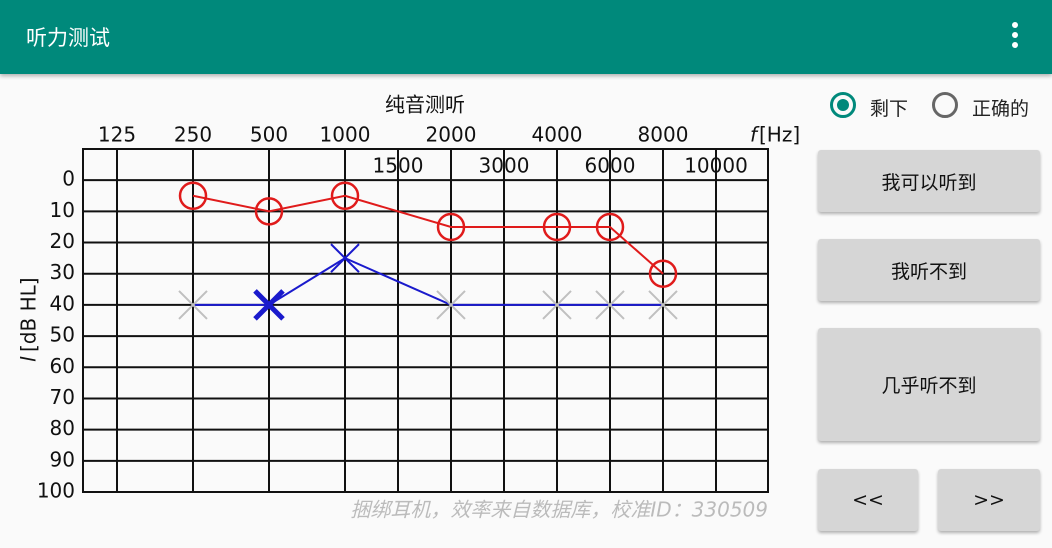 This screenshot has width=1052, height=548. I want to click on app-title: 听力测试, so click(68, 38).